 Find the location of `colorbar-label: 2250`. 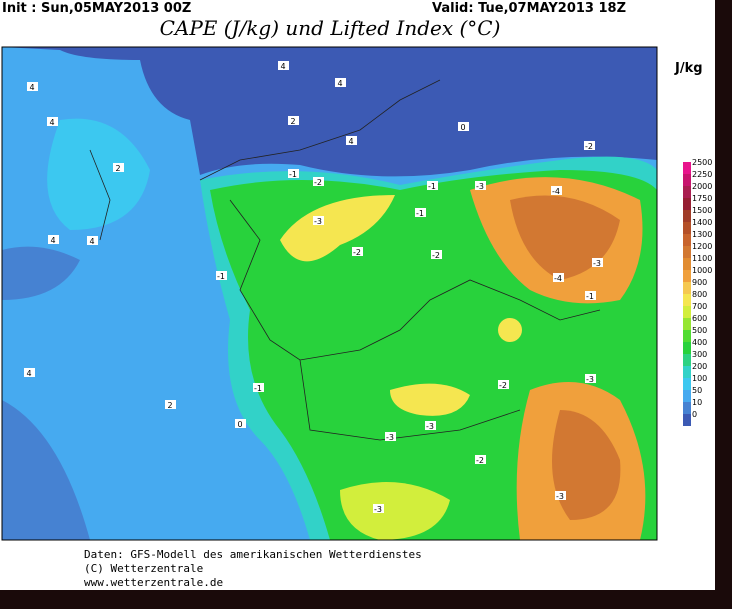

colorbar-label: 2250 is located at coordinates (702, 174).